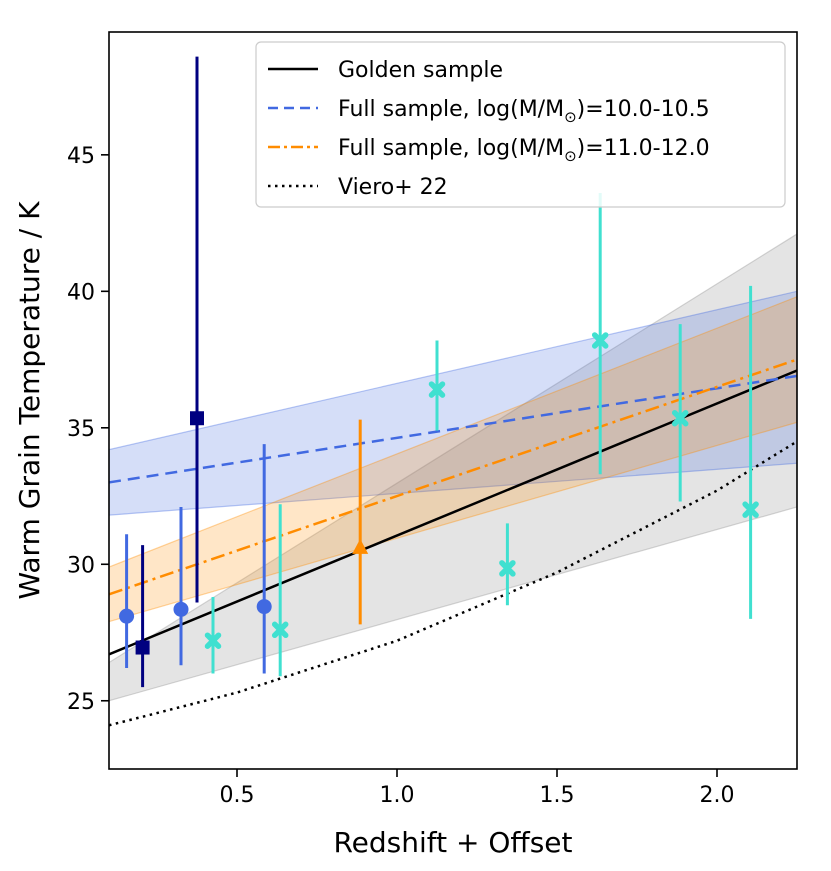  What do you see at coordinates (393, 187) in the screenshot?
I see `legend-label: Viero+ 22` at bounding box center [393, 187].